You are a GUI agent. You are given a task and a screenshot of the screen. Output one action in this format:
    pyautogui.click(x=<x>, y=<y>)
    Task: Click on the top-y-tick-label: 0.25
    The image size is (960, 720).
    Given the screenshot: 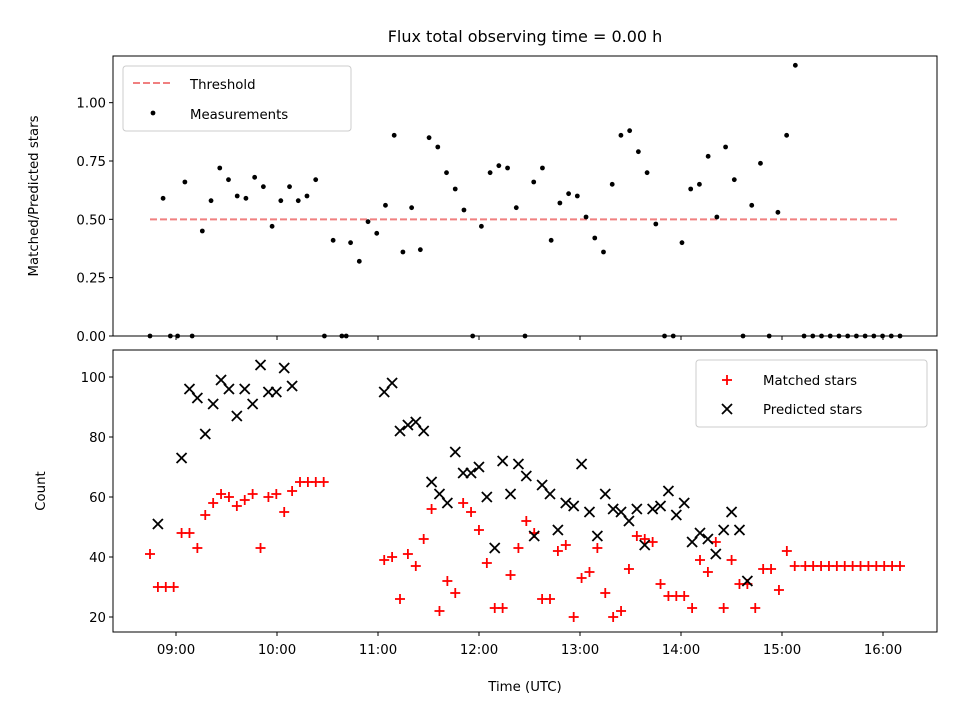 What is the action you would take?
    pyautogui.click(x=91, y=279)
    